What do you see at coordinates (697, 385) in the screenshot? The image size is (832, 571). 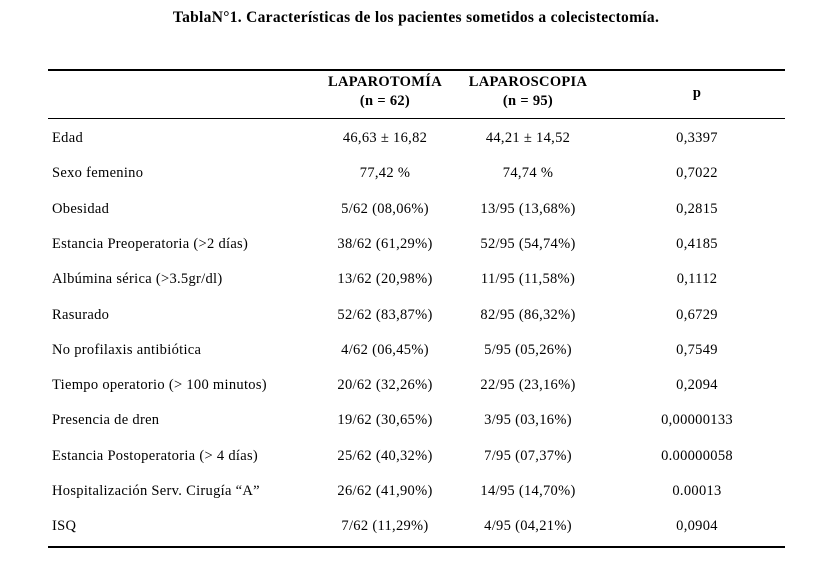 I see `cell: 0,2094` at bounding box center [697, 385].